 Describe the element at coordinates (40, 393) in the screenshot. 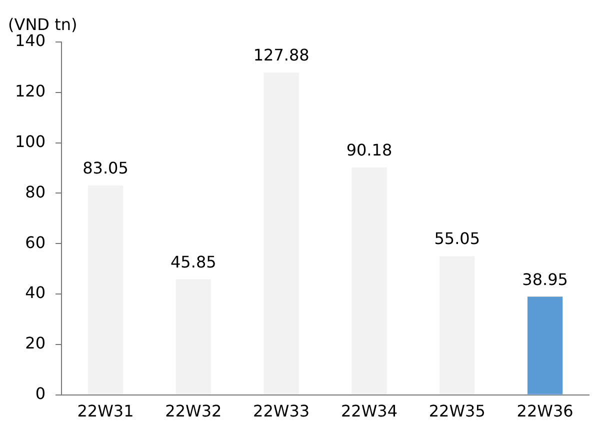

I see `y-tick-label: 0` at that location.